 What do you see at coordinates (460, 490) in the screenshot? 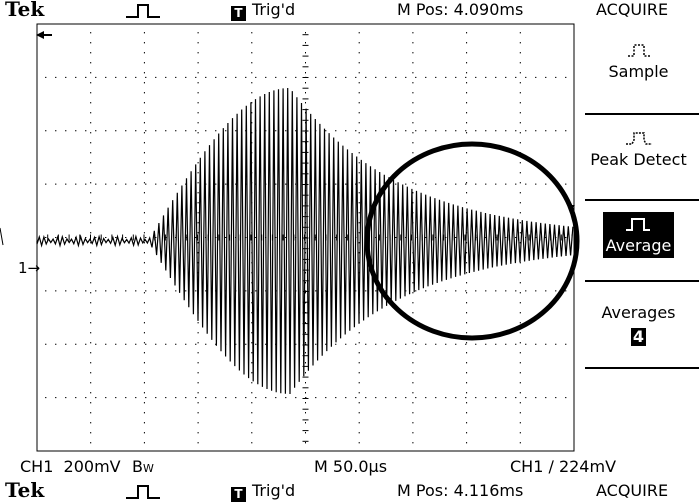
I see `horizontal-position-bottom: M Pos: 4.116ms` at bounding box center [460, 490].